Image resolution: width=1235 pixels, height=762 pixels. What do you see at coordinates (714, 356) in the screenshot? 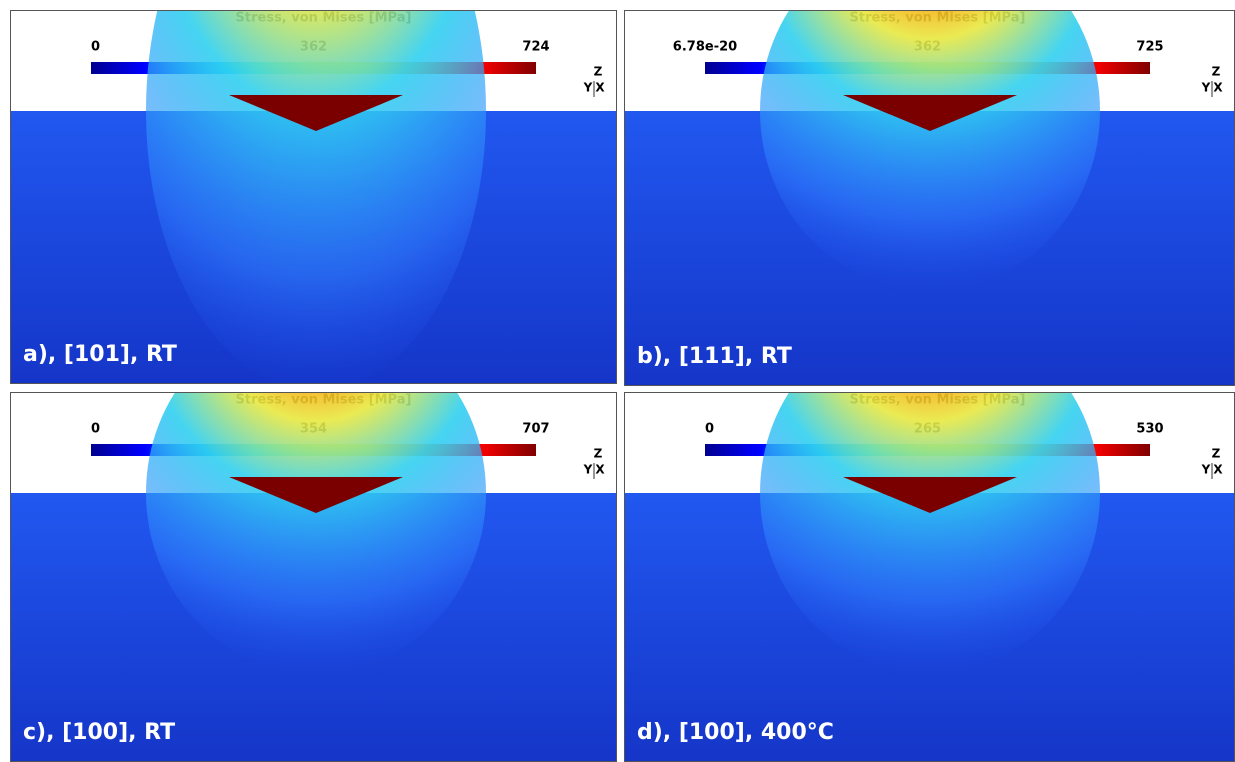
I see `panel-label: b), [111], RT` at bounding box center [714, 356].